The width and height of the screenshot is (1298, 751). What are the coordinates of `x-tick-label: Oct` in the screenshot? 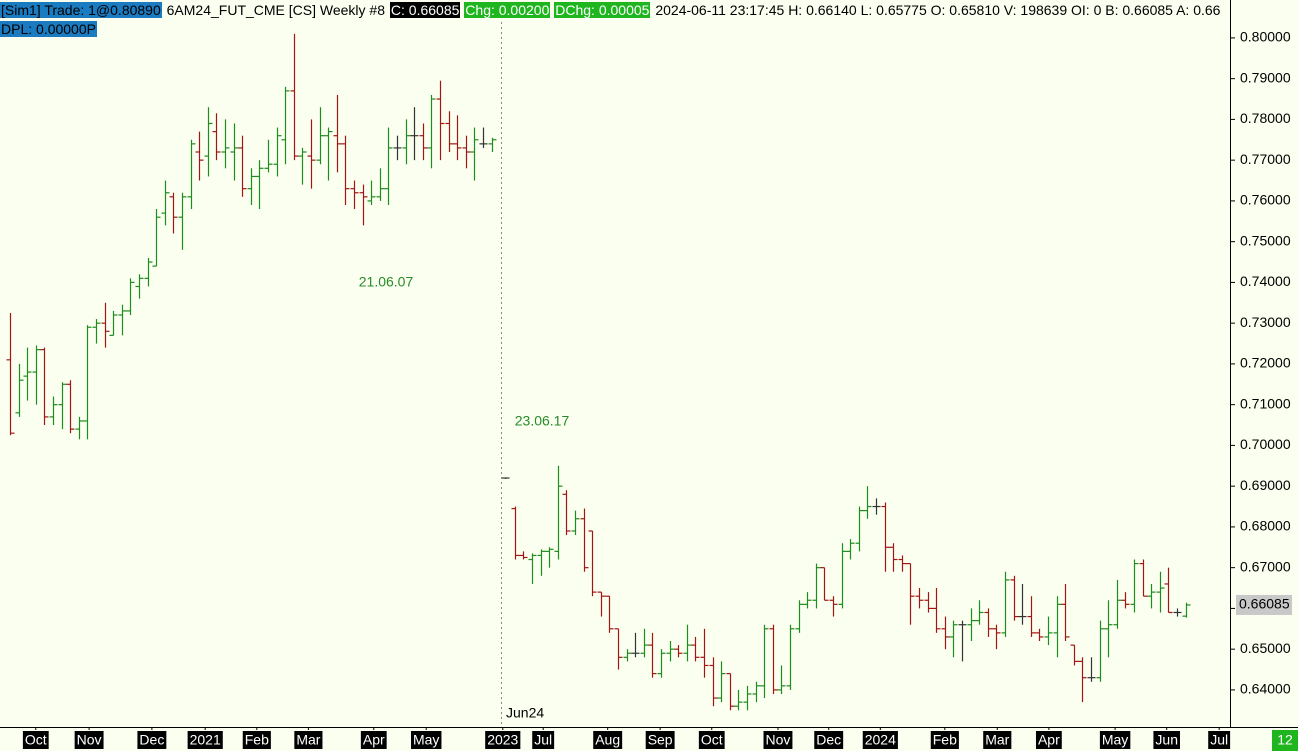 It's located at (36, 740).